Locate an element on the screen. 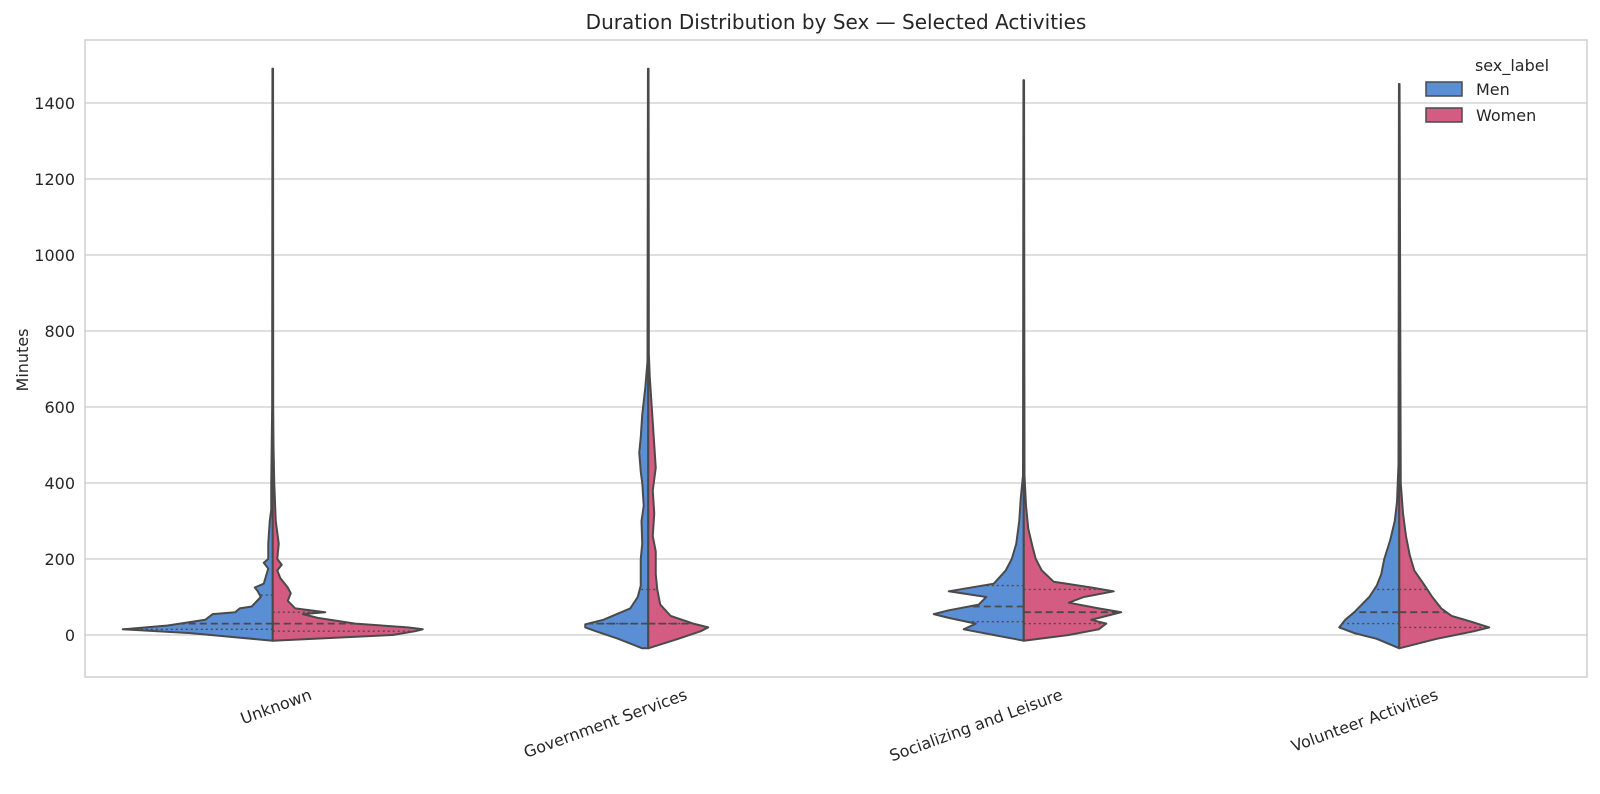 Image resolution: width=1600 pixels, height=794 pixels. legend-swatch-men is located at coordinates (1444, 89).